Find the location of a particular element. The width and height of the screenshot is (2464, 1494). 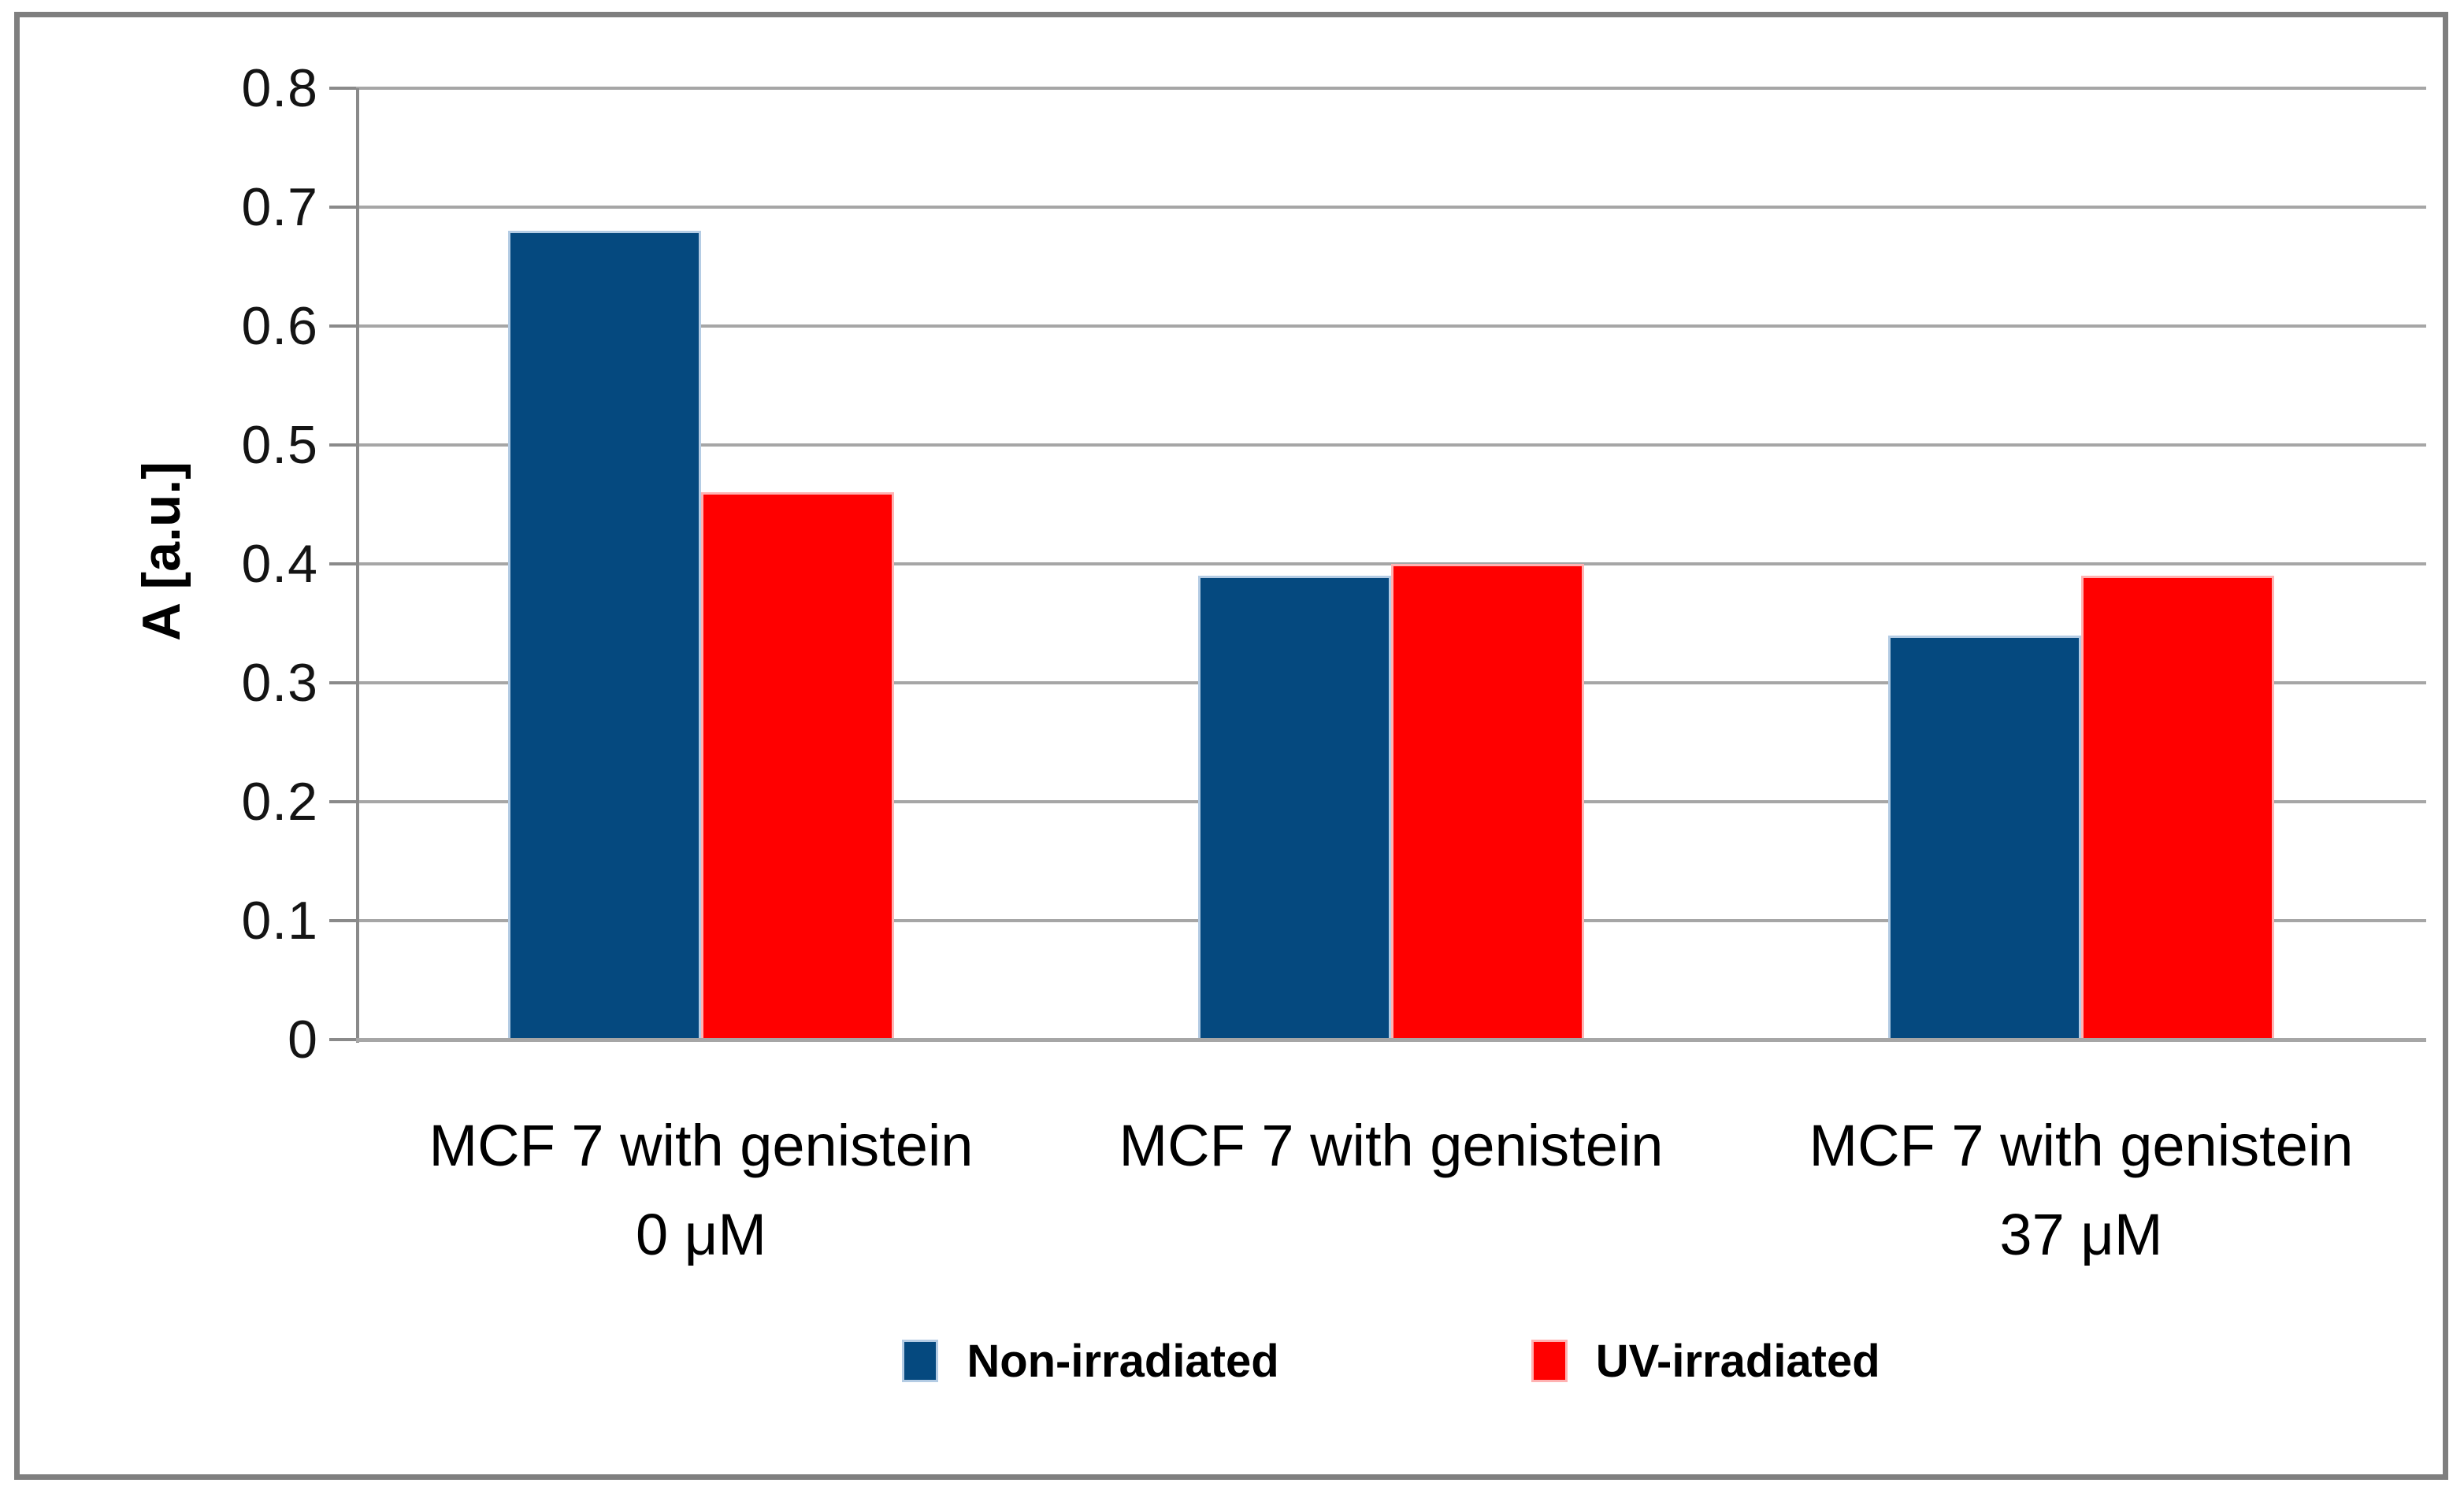

y-tick-label: 0.1 is located at coordinates (279, 921).